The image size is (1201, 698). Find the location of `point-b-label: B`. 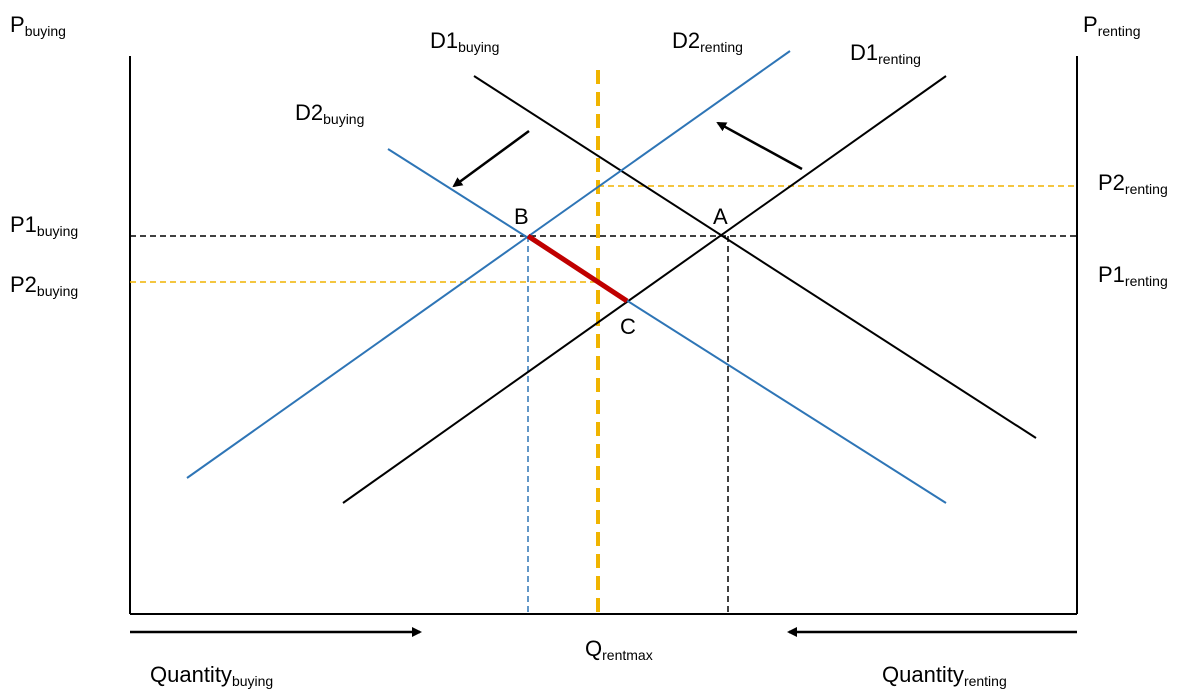

point-b-label: B is located at coordinates (521, 216).